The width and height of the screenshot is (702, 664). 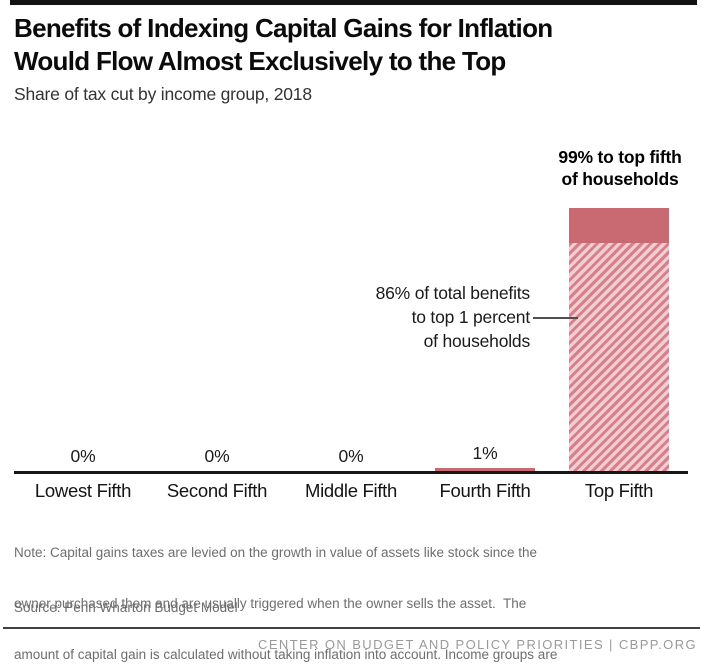 What do you see at coordinates (351, 628) in the screenshot?
I see `footer-divider` at bounding box center [351, 628].